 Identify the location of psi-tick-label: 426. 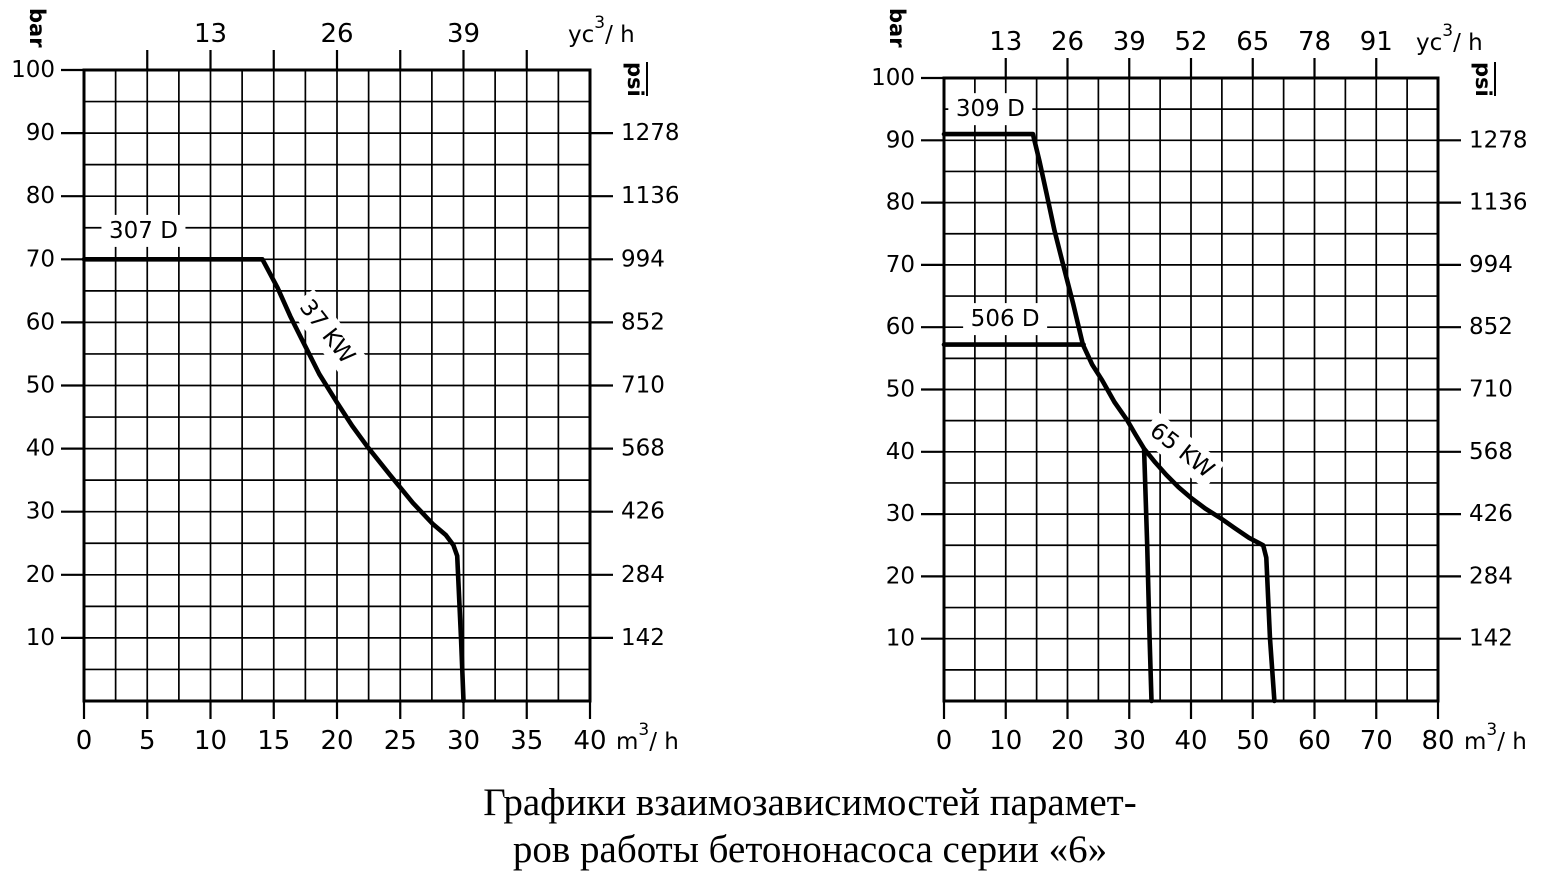
(643, 512).